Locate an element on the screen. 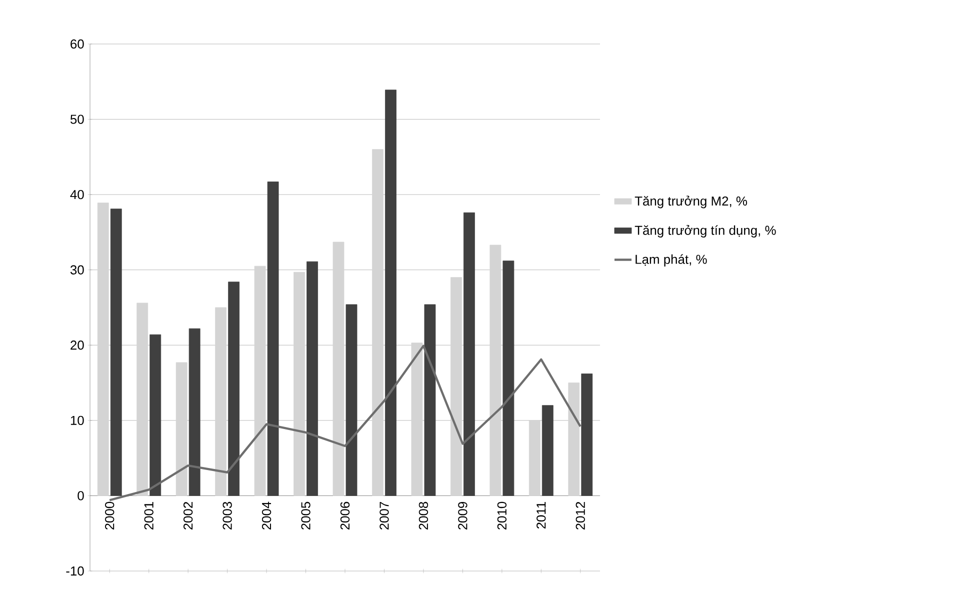 This screenshot has height=592, width=964. x-tick-label: 2002 is located at coordinates (188, 516).